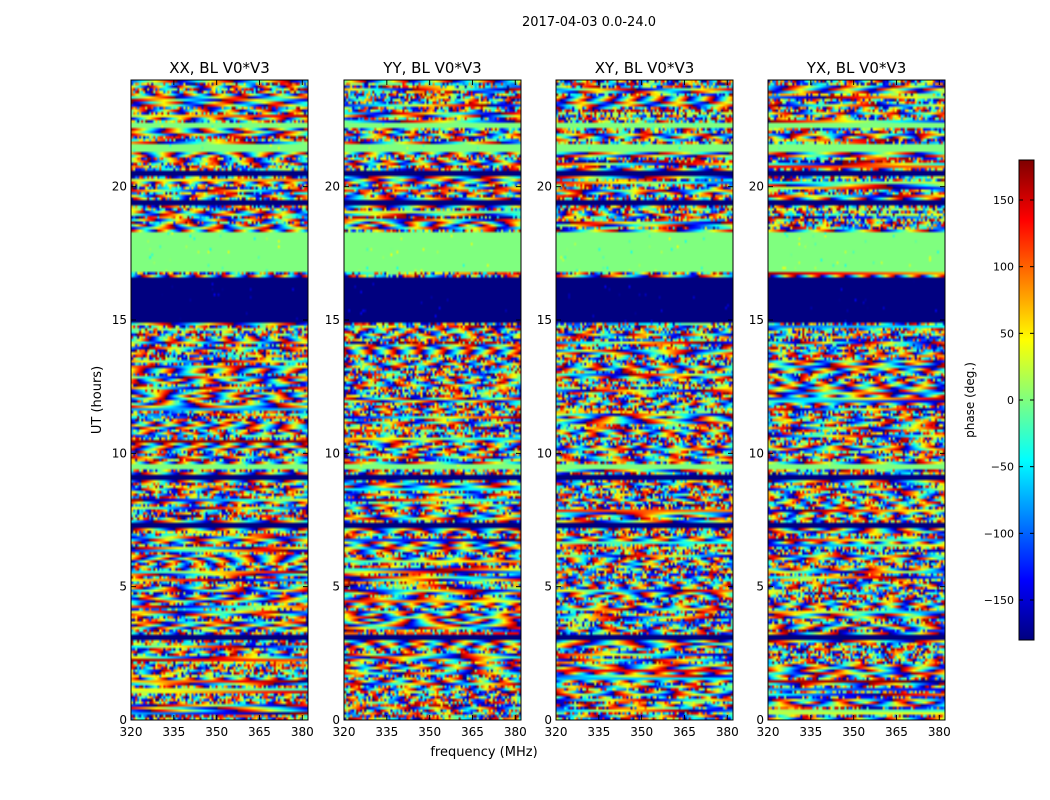 The height and width of the screenshot is (800, 1050). Describe the element at coordinates (219, 68) in the screenshot. I see `panel-title: XX, BL V0*V3` at that location.